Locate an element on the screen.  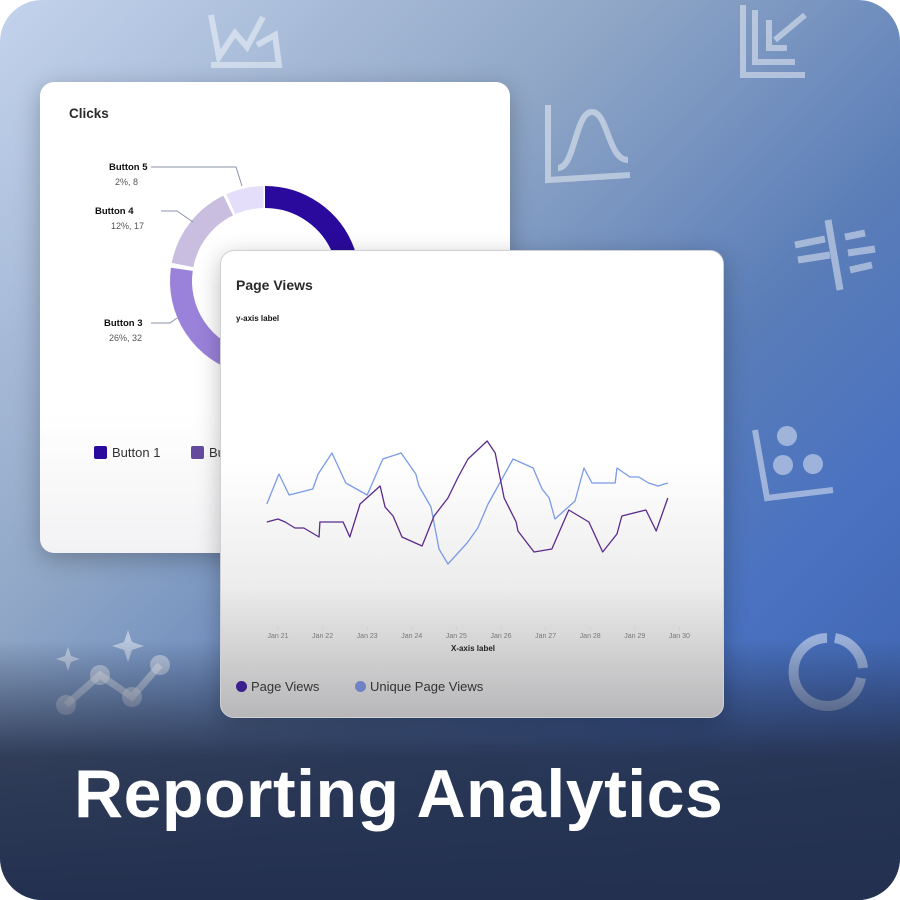
x-tick-label: Jan 24 is located at coordinates (411, 636).